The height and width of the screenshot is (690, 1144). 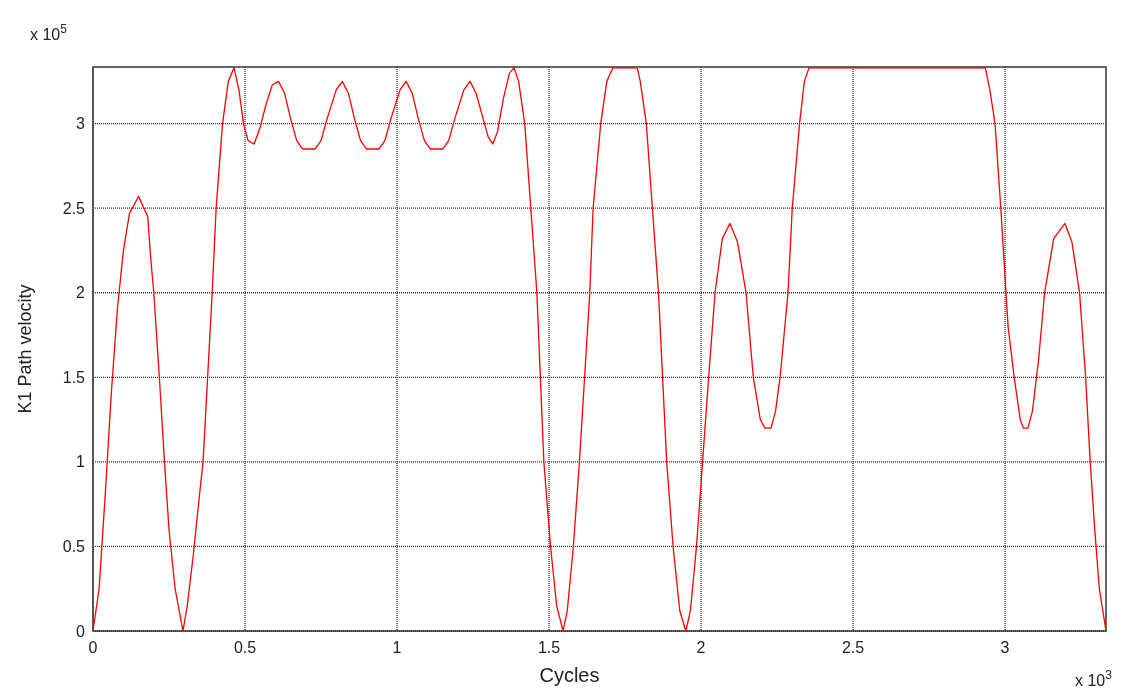 I want to click on y-tick-label: 3, so click(x=81, y=124).